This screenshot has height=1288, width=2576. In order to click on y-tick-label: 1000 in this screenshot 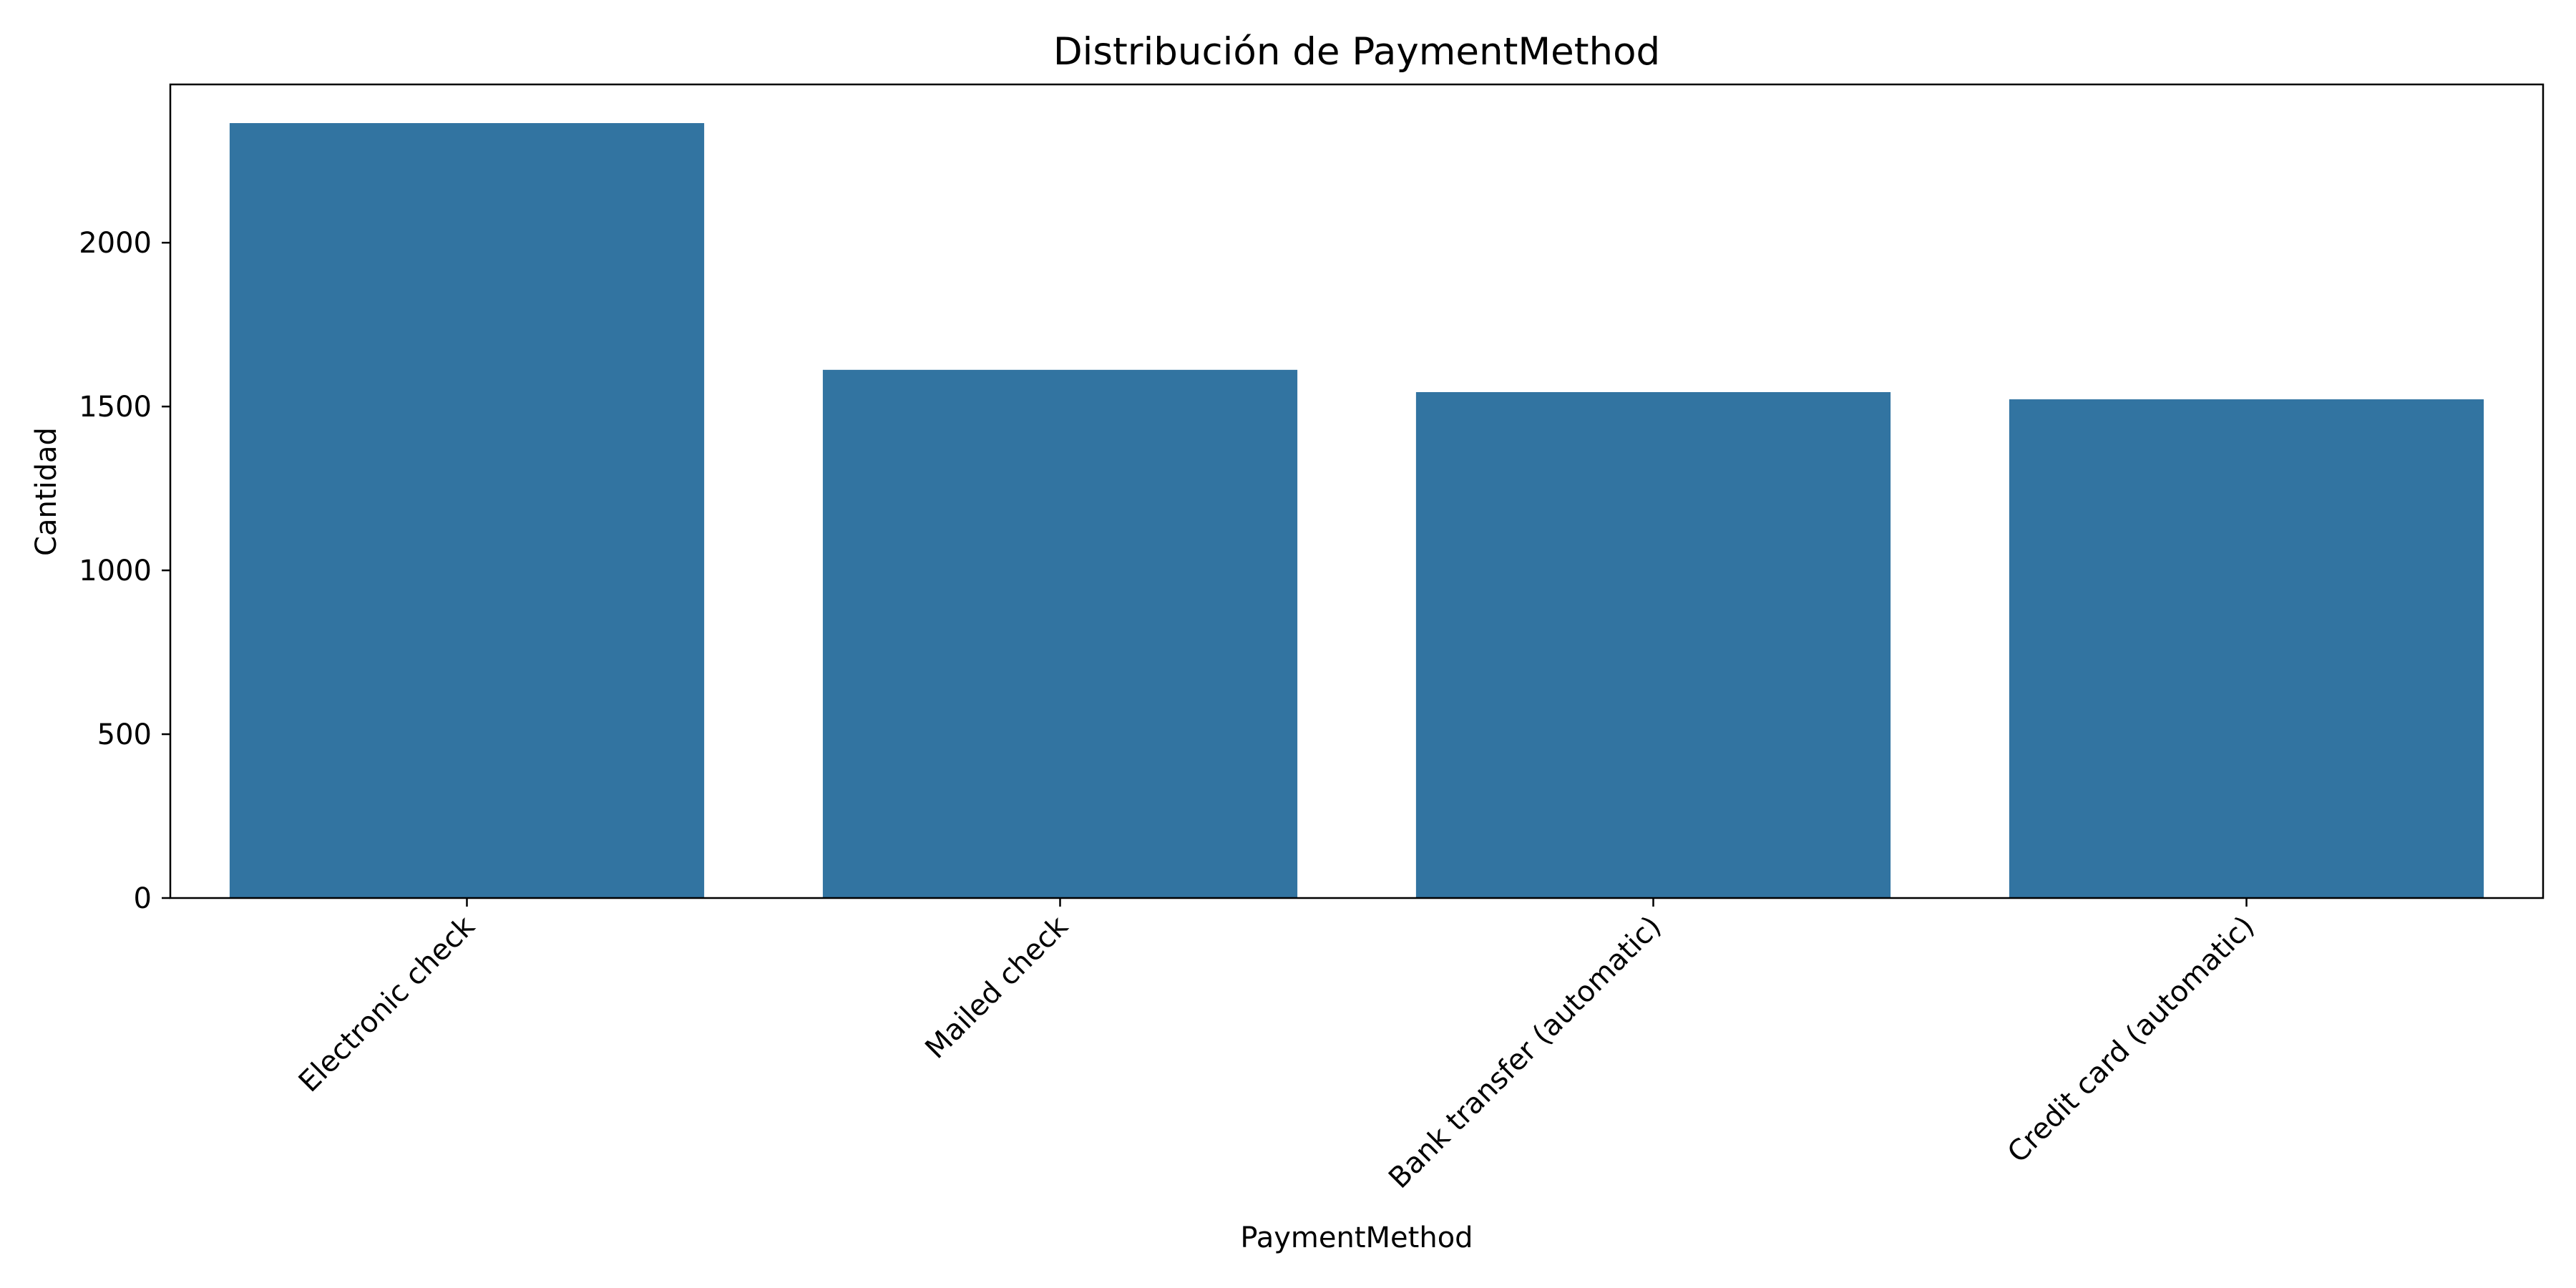, I will do `click(115, 571)`.